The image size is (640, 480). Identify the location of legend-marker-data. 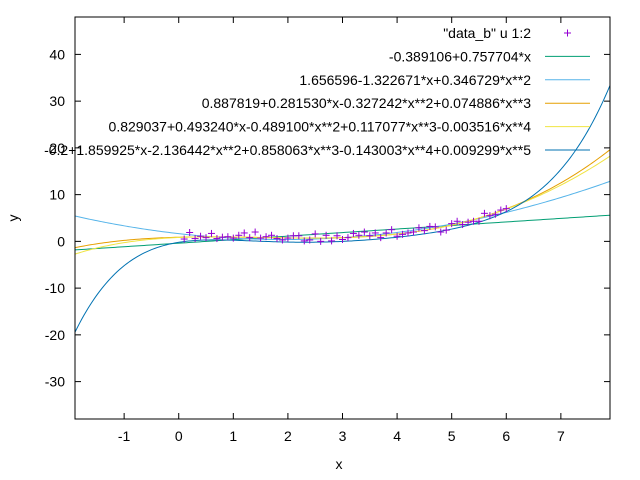
(567, 33).